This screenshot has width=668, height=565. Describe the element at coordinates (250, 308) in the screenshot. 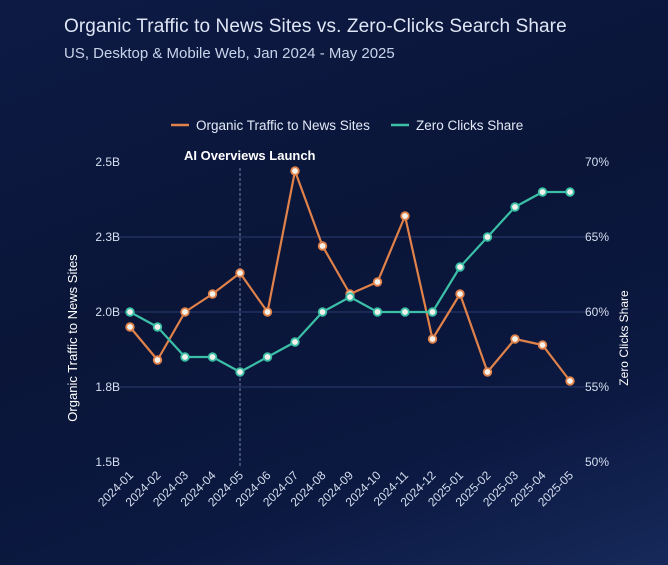

I see `annotation-group: AI Overviews Launch` at that location.